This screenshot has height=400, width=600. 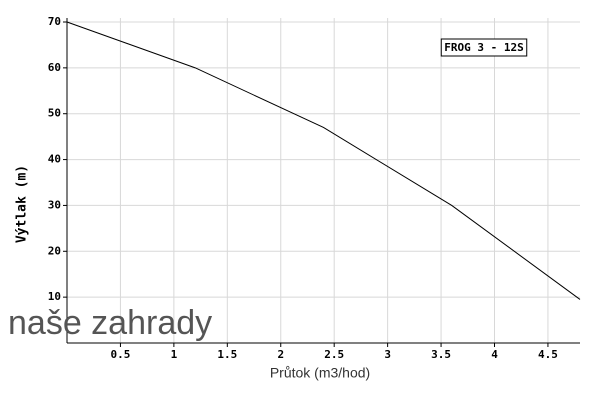 I want to click on y-tick-label: 40, so click(x=54, y=159).